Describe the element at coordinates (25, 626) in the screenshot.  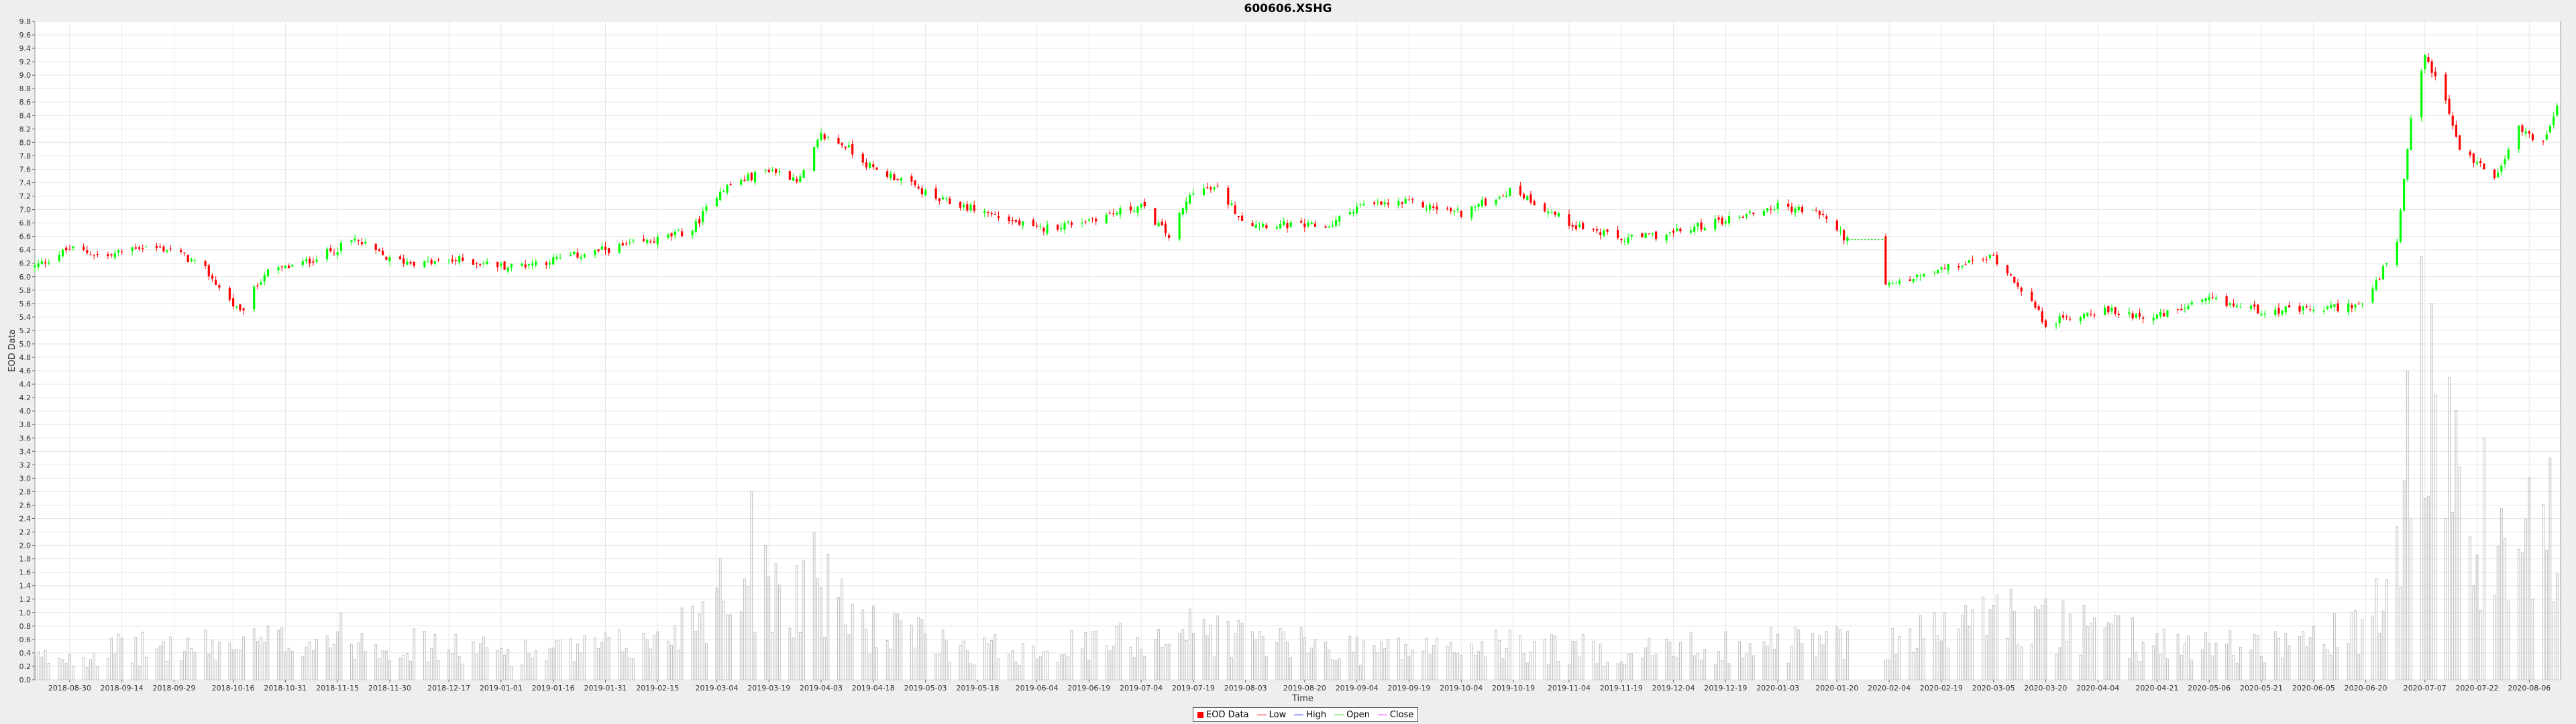
I see `y-tick-label: 0.8` at that location.